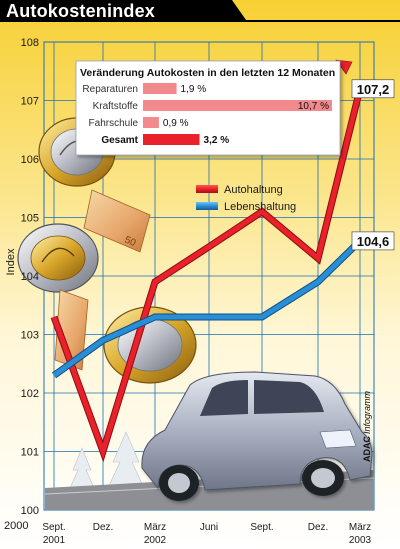 This screenshot has width=400, height=549. Describe the element at coordinates (260, 207) in the screenshot. I see `legend-label-lebenshaltung: Lebenshaltung` at that location.